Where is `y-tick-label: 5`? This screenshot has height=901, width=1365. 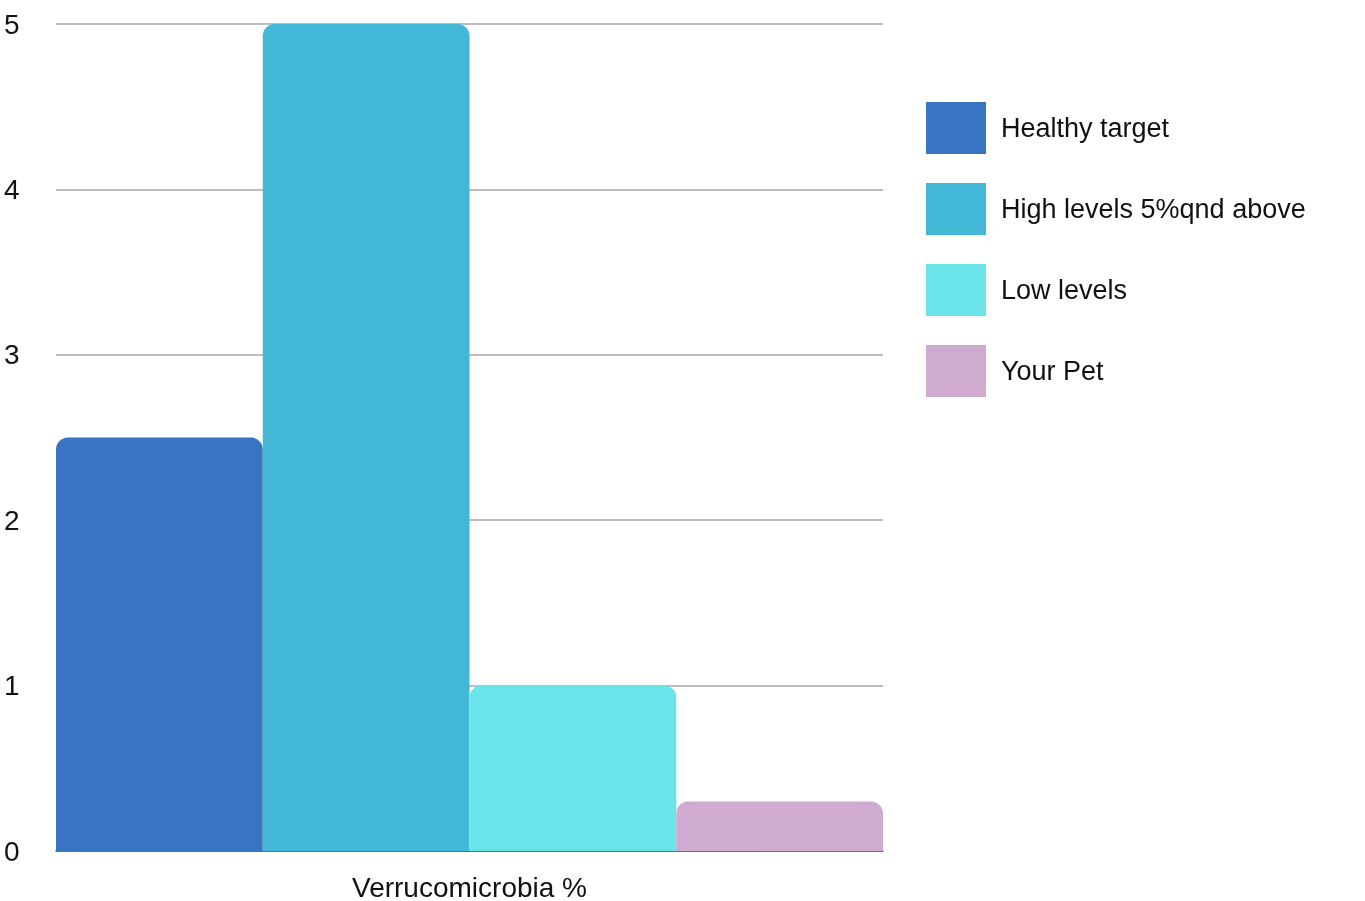 y-tick-label: 5 is located at coordinates (12, 24).